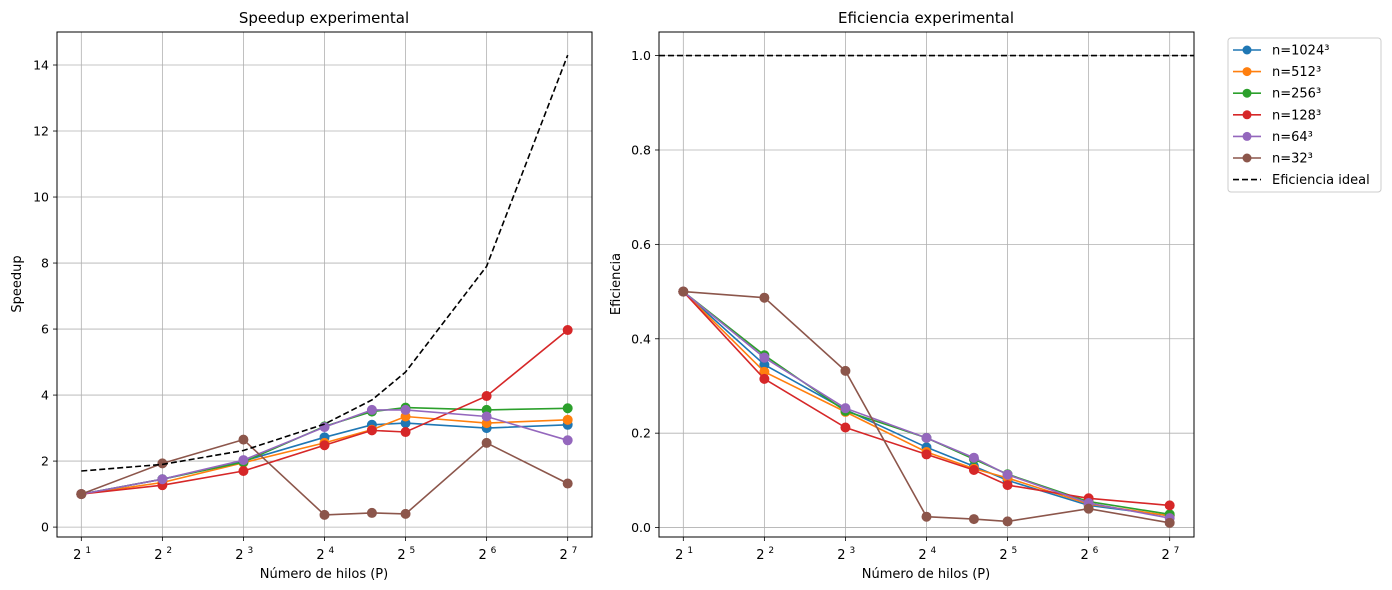 The image size is (1392, 590). What do you see at coordinates (413, 551) in the screenshot?
I see `x-tick-exponent: 5` at bounding box center [413, 551].